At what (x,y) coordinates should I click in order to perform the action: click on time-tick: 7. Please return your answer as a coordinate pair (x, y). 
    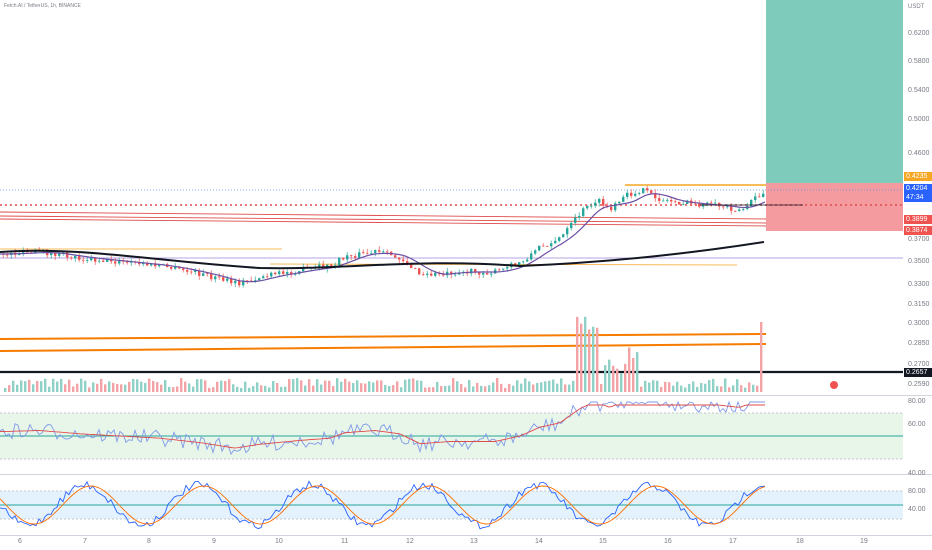
    Looking at the image, I should click on (85, 541).